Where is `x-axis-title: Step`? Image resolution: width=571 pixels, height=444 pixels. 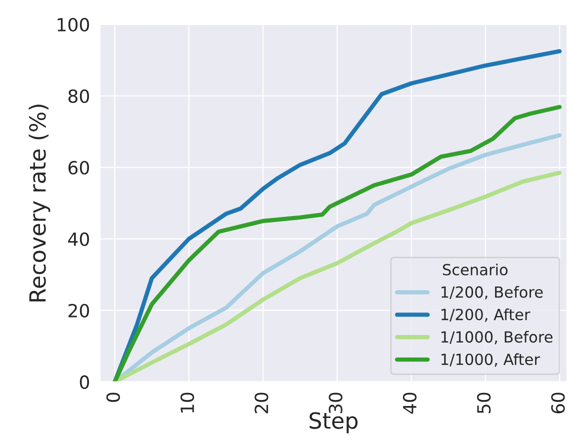
x-axis-title: Step is located at coordinates (334, 423).